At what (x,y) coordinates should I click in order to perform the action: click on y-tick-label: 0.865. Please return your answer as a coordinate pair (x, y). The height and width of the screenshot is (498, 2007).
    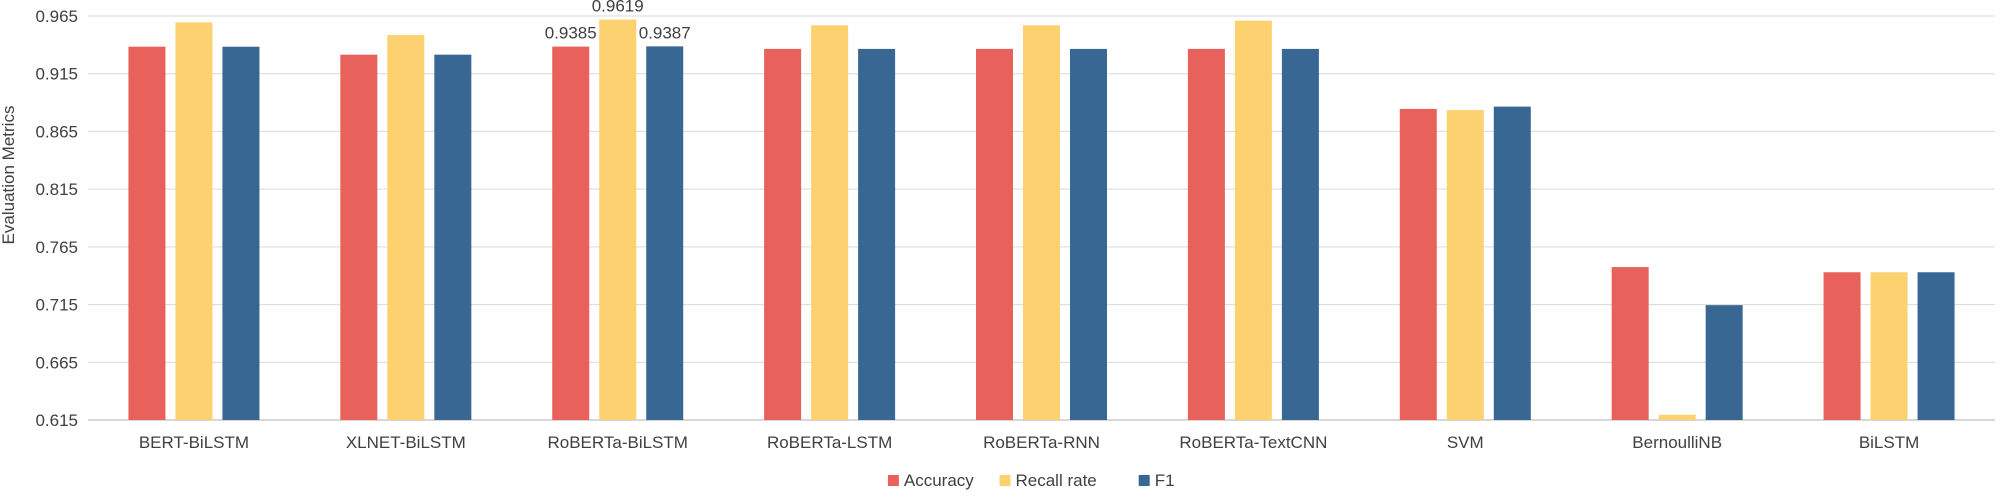
    Looking at the image, I should click on (56, 131).